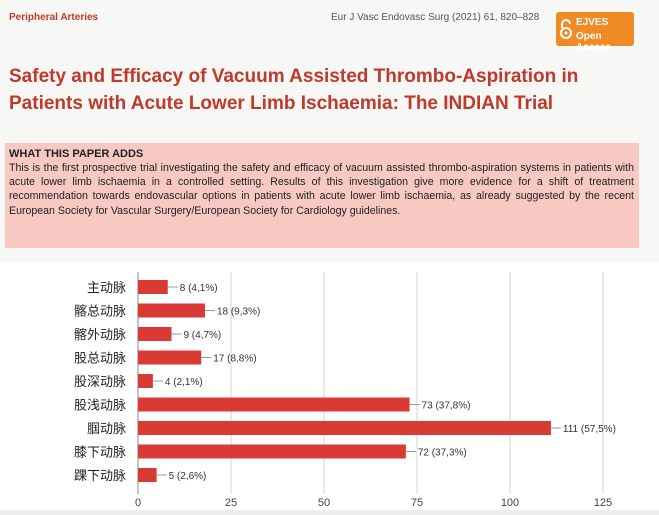  I want to click on x-tick-label-5: 125, so click(603, 503).